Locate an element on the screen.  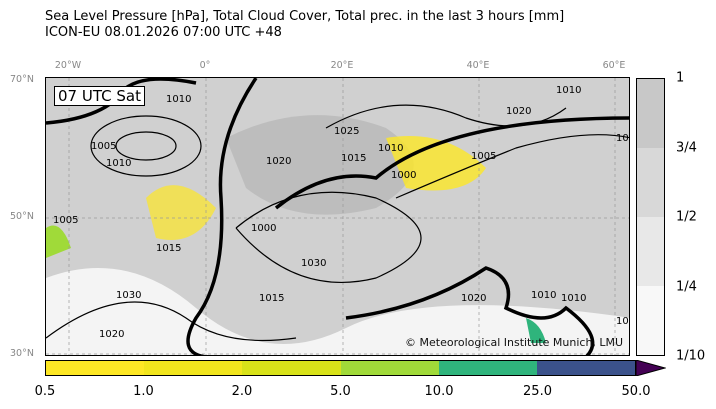
cloud-tick-label: 1/10 is located at coordinates (691, 356).